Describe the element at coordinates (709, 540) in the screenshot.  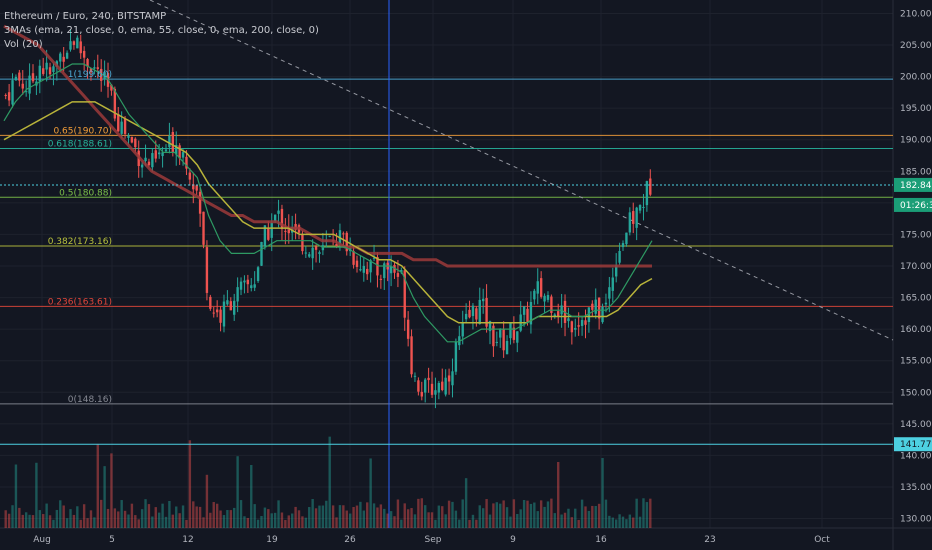
I see `x-tick-label: 23` at that location.